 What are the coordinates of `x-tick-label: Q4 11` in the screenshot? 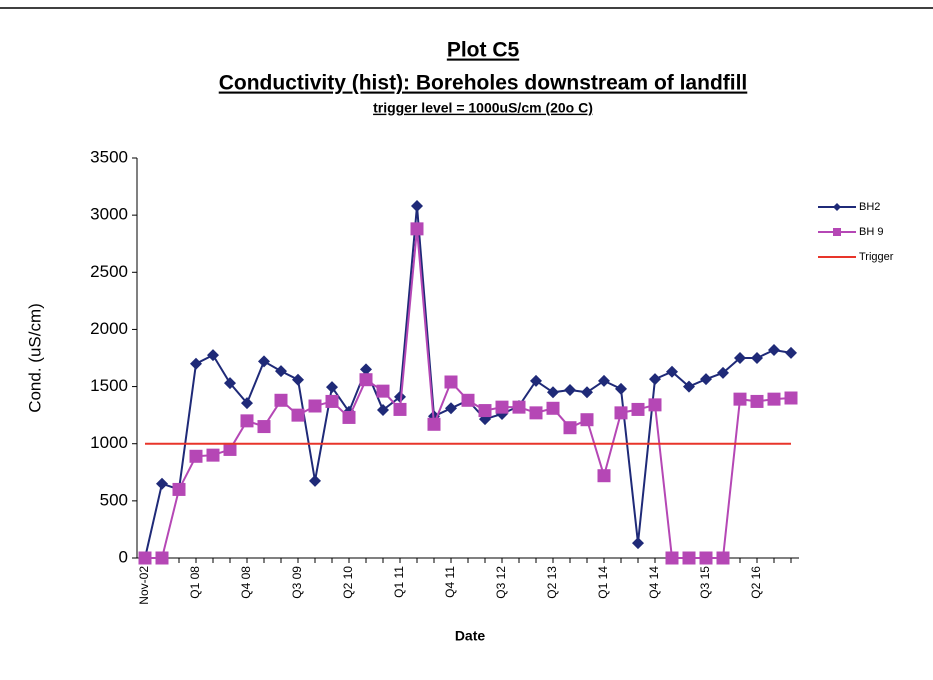 It's located at (450, 582).